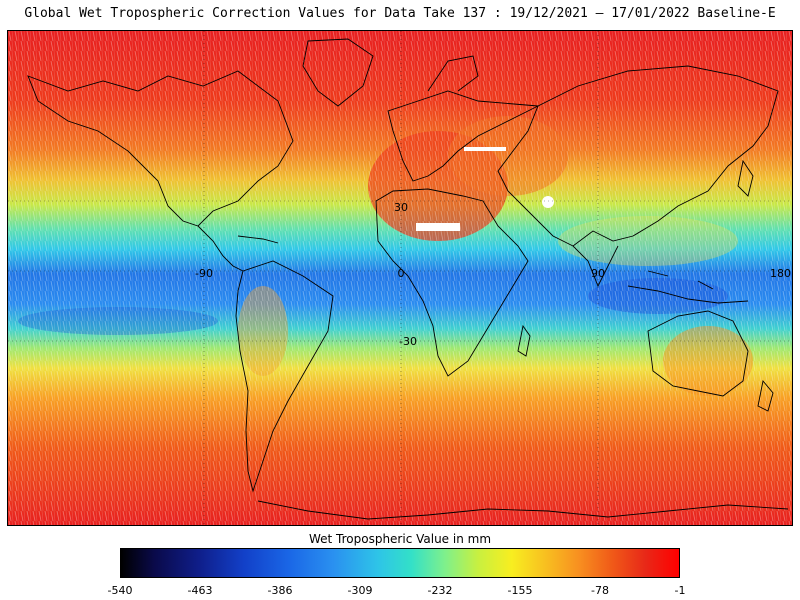  What do you see at coordinates (160, 148) in the screenshot?
I see `north-america-coast` at bounding box center [160, 148].